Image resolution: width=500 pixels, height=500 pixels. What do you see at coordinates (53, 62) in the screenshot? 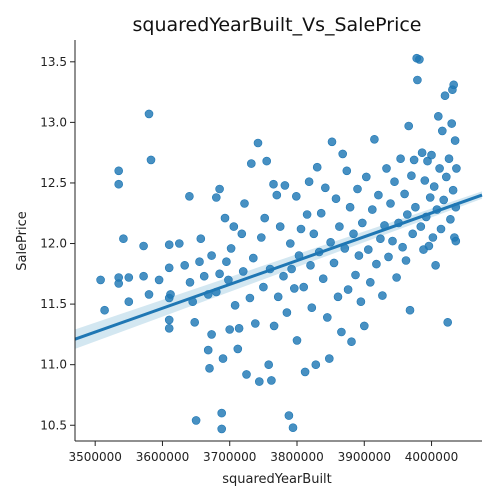
I see `y-tick-label: 13.5` at bounding box center [53, 62].